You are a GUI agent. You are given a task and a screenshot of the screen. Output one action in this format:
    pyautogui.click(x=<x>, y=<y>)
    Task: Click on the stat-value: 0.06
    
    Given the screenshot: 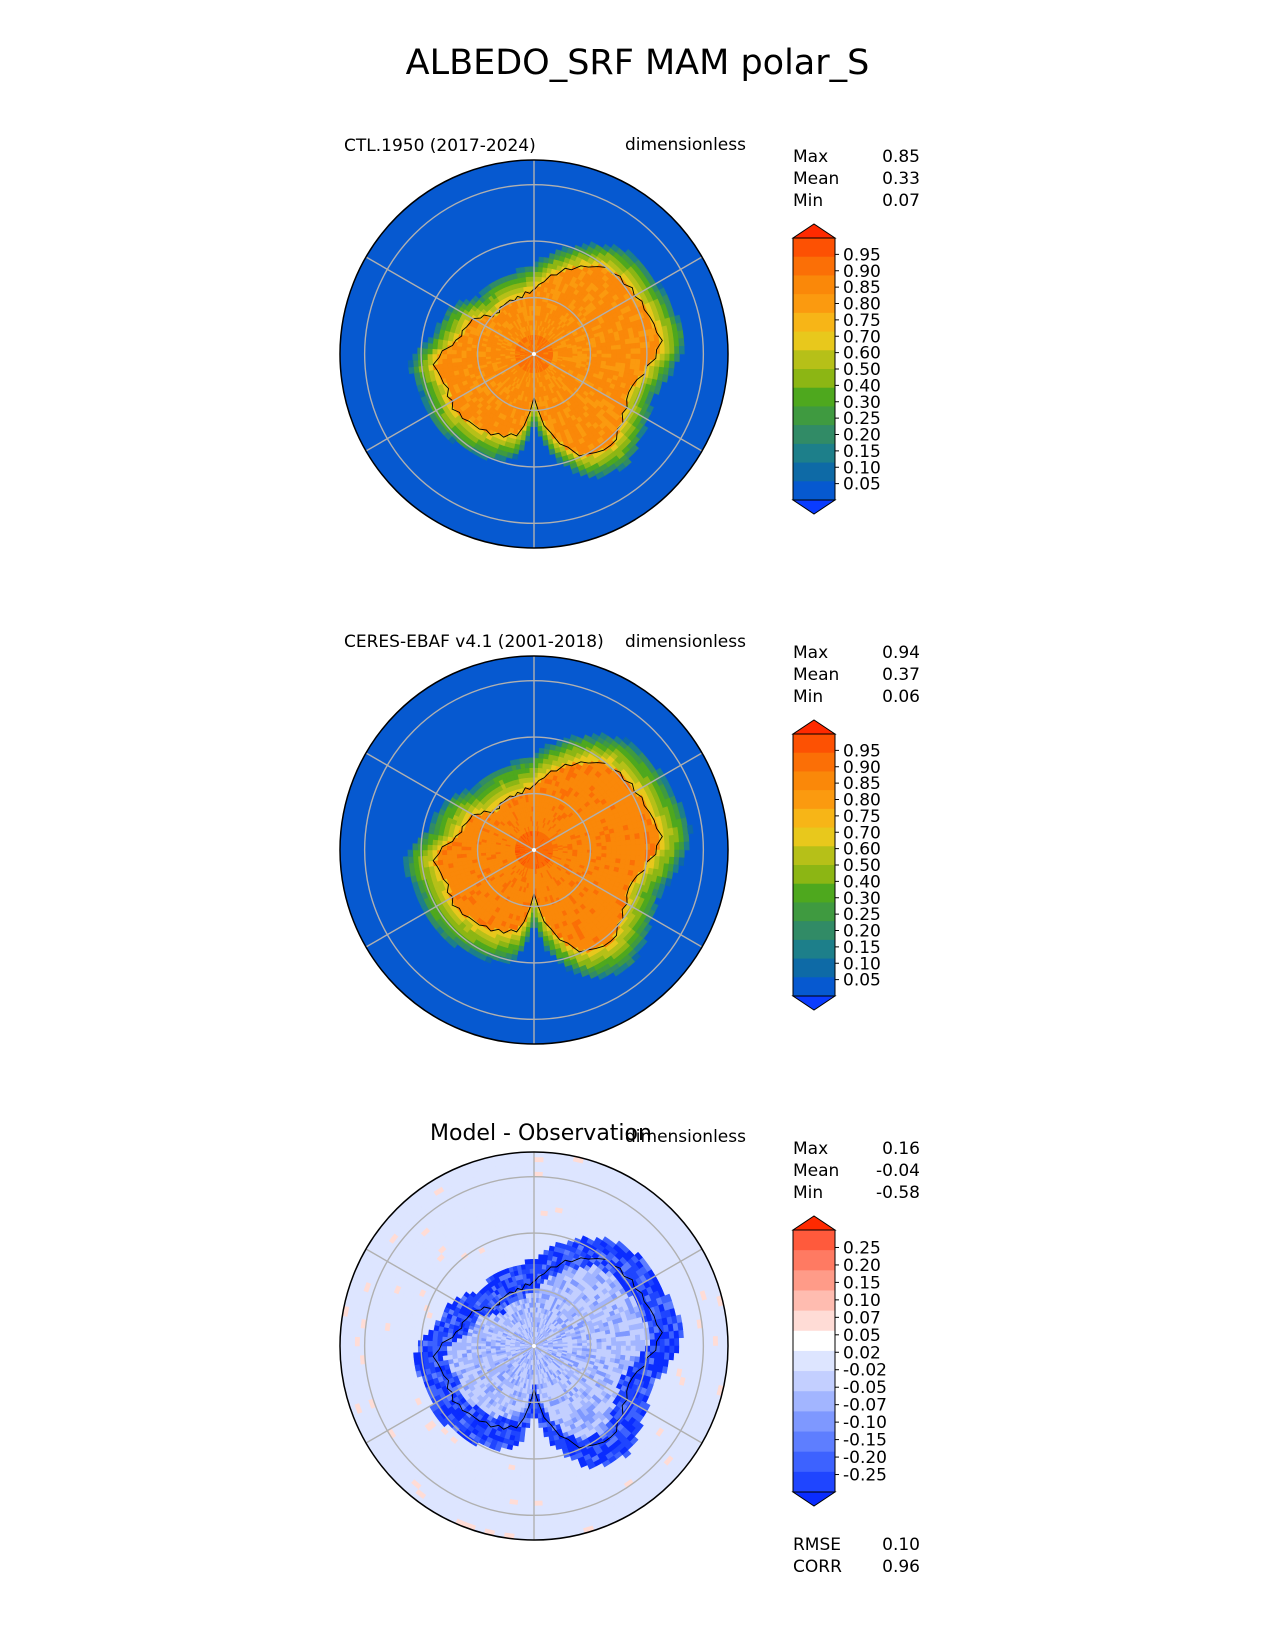 What is the action you would take?
    pyautogui.click(x=901, y=697)
    